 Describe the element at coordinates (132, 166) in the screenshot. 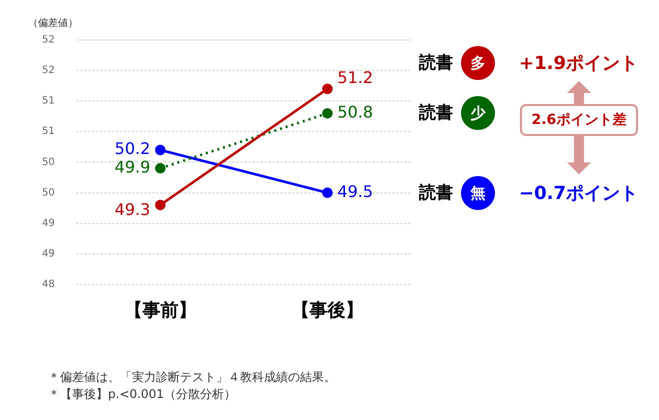

I see `data-label: 49.9` at that location.